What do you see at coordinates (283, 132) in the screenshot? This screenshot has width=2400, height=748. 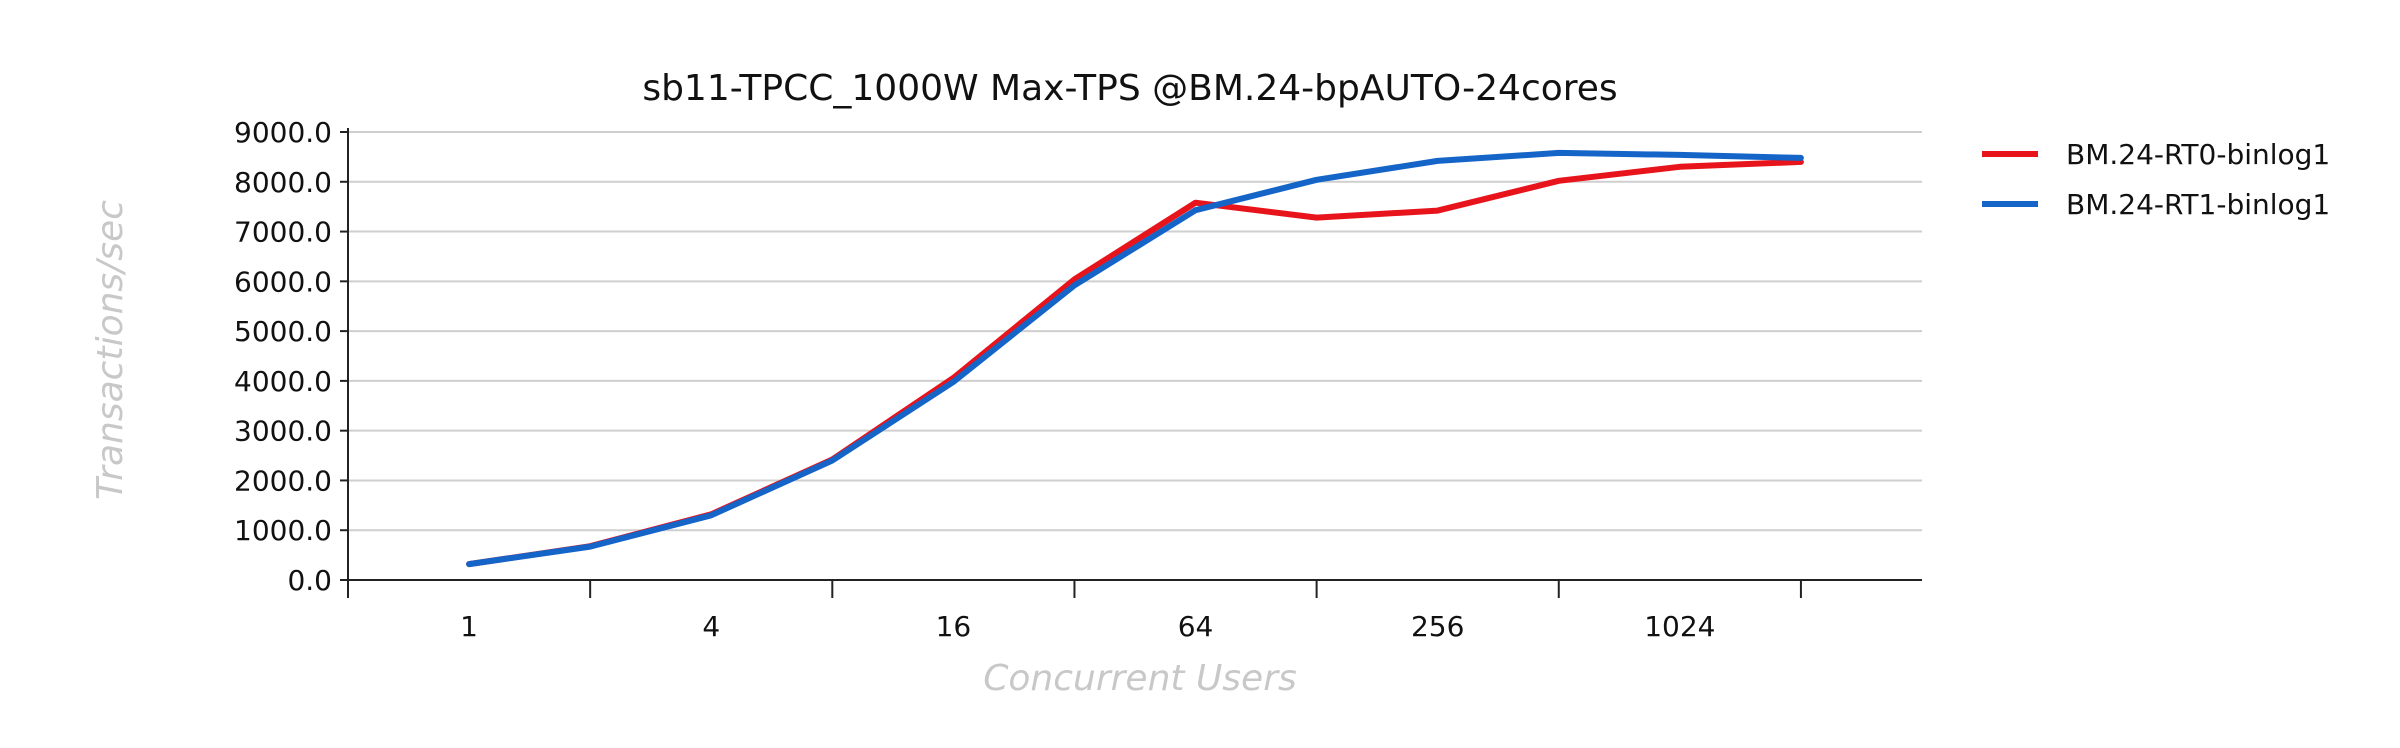 I see `y-tick-label: 9000.0` at bounding box center [283, 132].